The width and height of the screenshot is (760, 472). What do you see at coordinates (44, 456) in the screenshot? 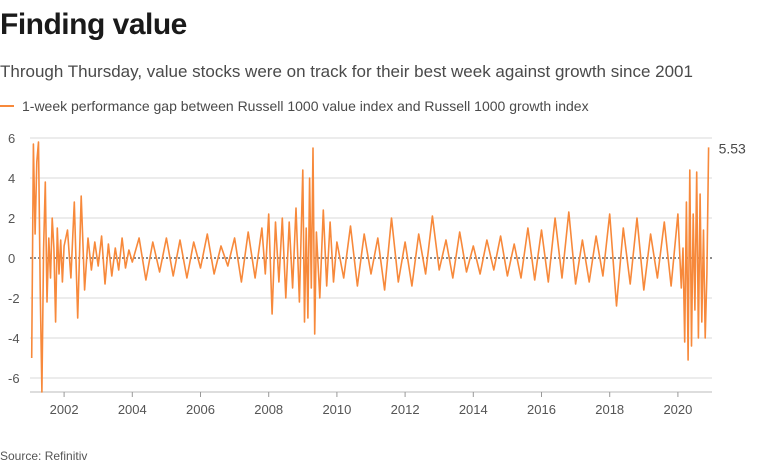
I see `source-note: Source: Refinitiv` at bounding box center [44, 456].